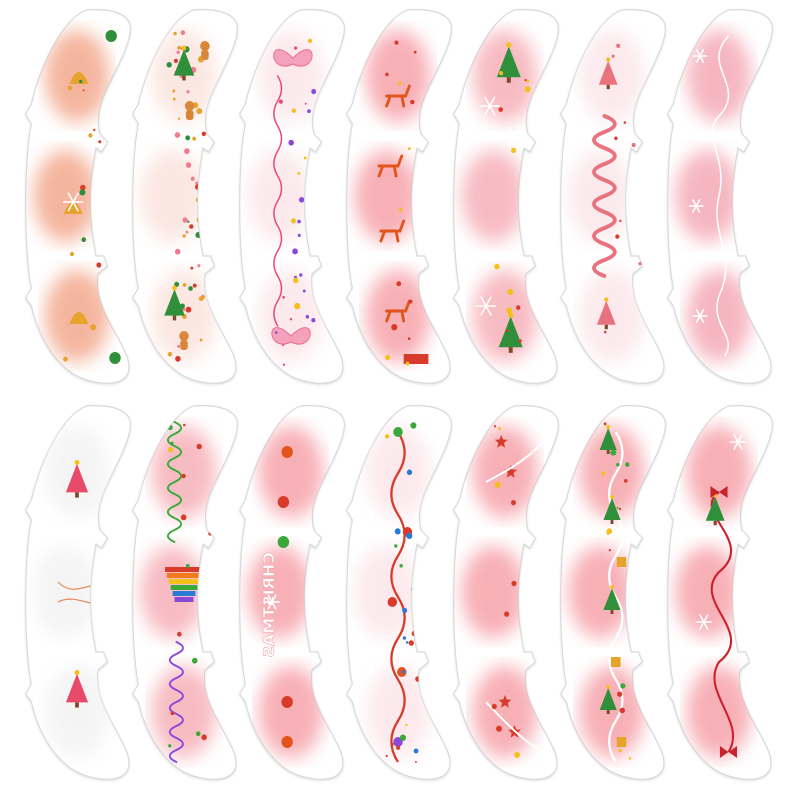  What do you see at coordinates (184, 599) in the screenshot?
I see `rainbow-tree-layer` at bounding box center [184, 599].